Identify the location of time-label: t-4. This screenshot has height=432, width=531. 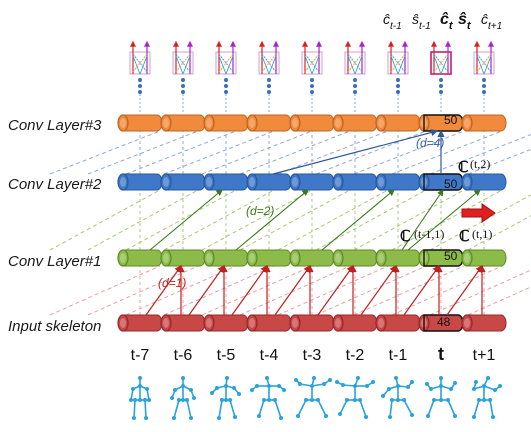
(269, 355).